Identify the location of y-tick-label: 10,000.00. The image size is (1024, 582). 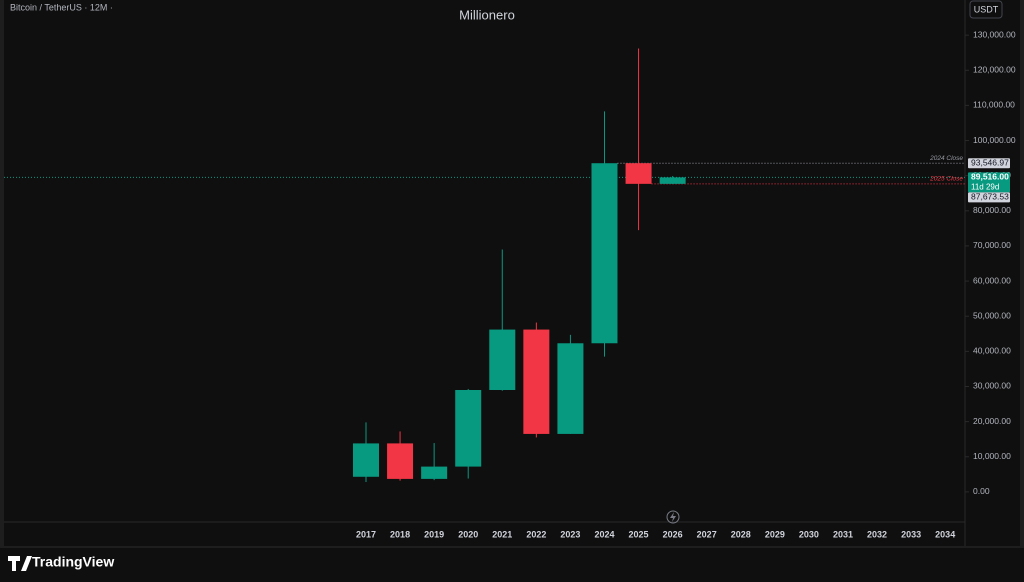
(992, 456).